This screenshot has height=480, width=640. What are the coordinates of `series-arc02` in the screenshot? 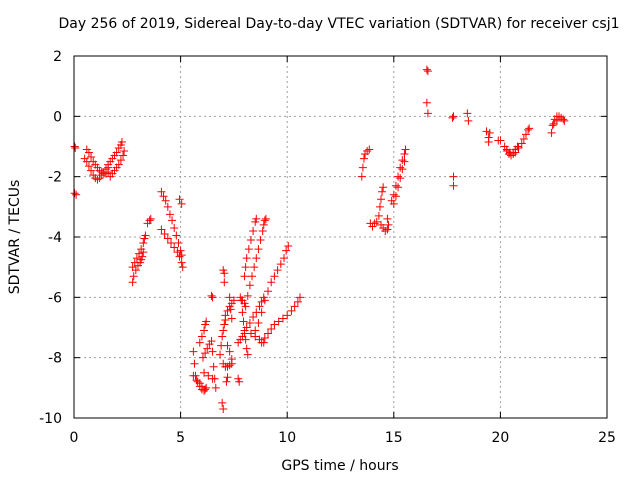 It's located at (75, 194).